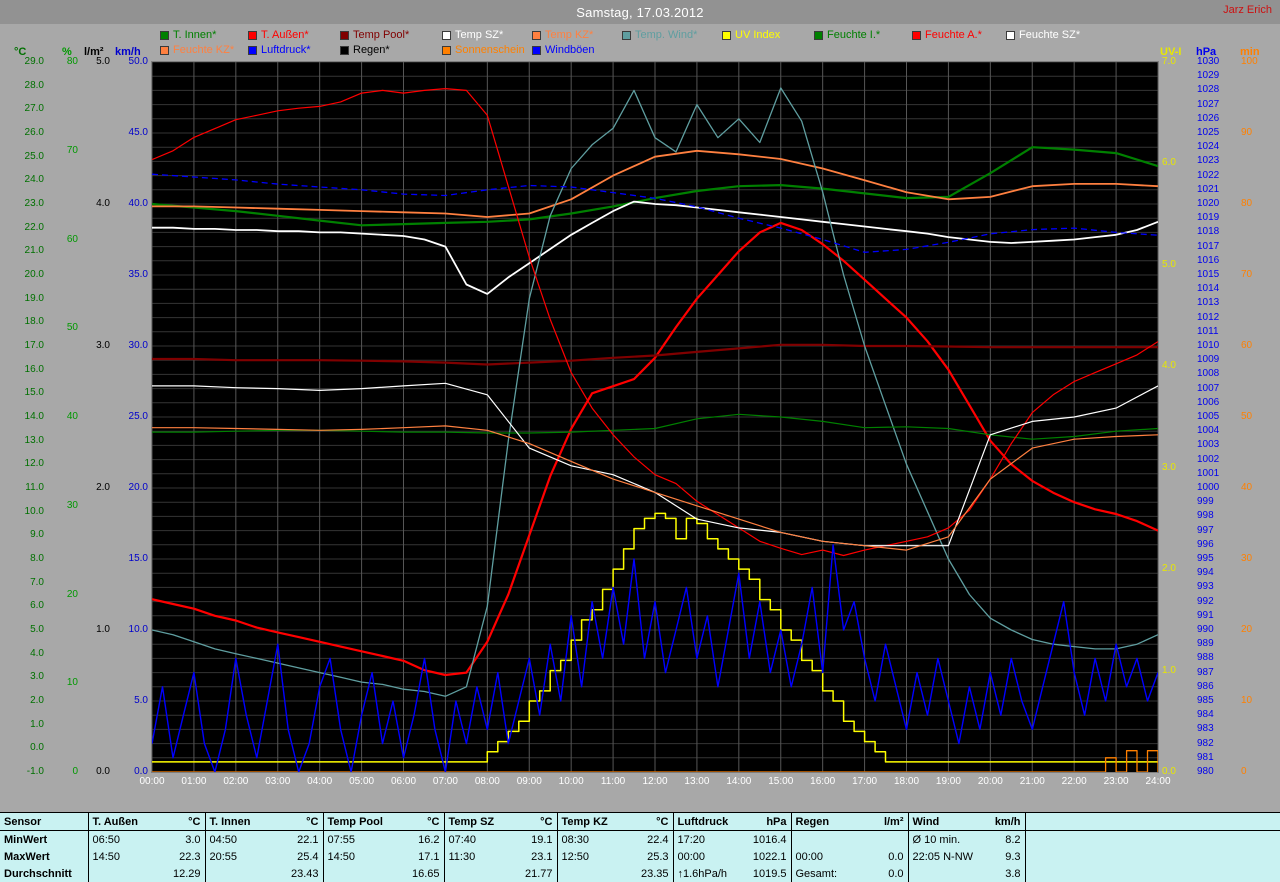 The height and width of the screenshot is (882, 1280). I want to click on x-tick-label: 21:00, so click(1032, 781).